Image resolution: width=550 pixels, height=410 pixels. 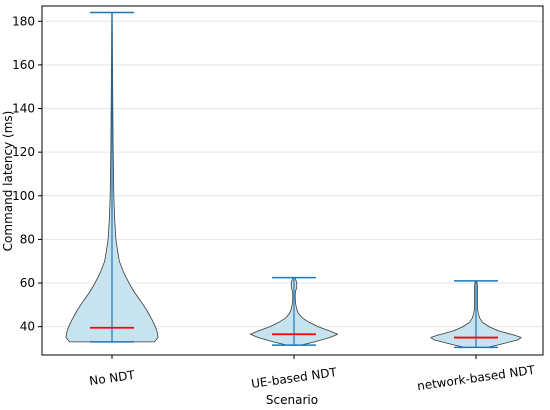 I want to click on y-tick-label: 100, so click(x=23, y=196).